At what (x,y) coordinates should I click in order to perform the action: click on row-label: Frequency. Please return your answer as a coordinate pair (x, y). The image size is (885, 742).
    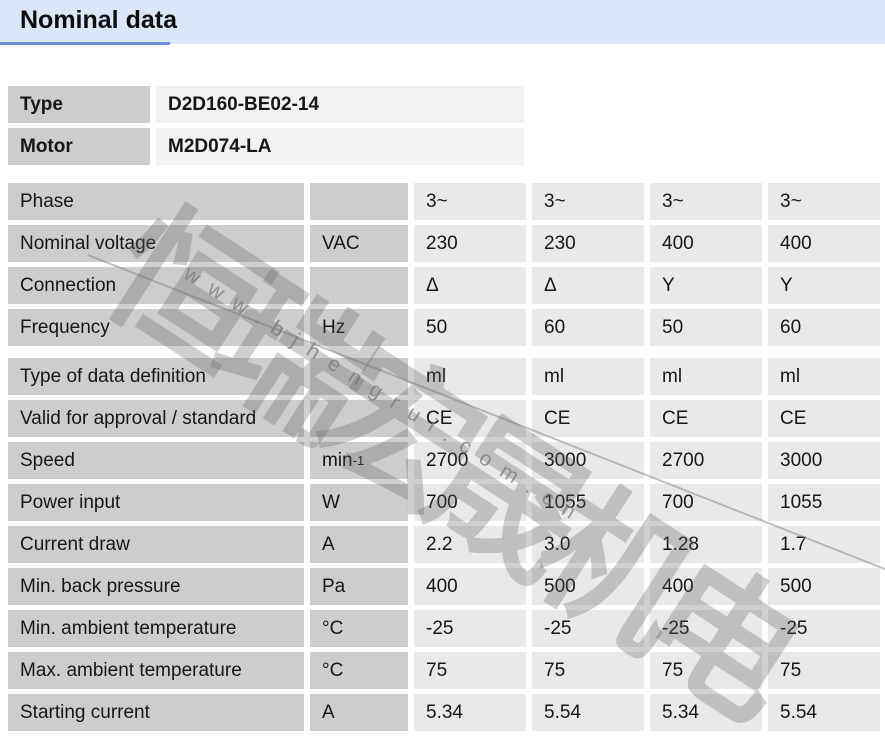
    Looking at the image, I should click on (156, 327).